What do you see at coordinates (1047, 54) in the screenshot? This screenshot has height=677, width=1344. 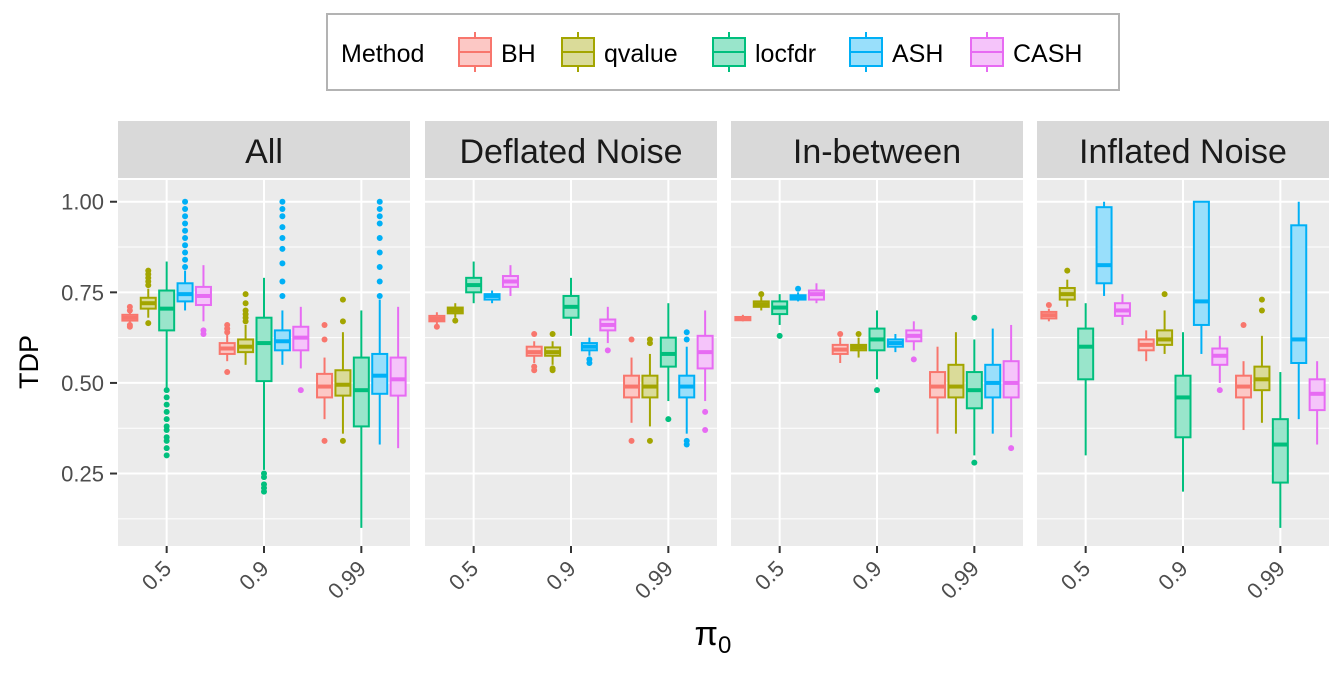 I see `legend-label-cash: CASH` at bounding box center [1047, 54].